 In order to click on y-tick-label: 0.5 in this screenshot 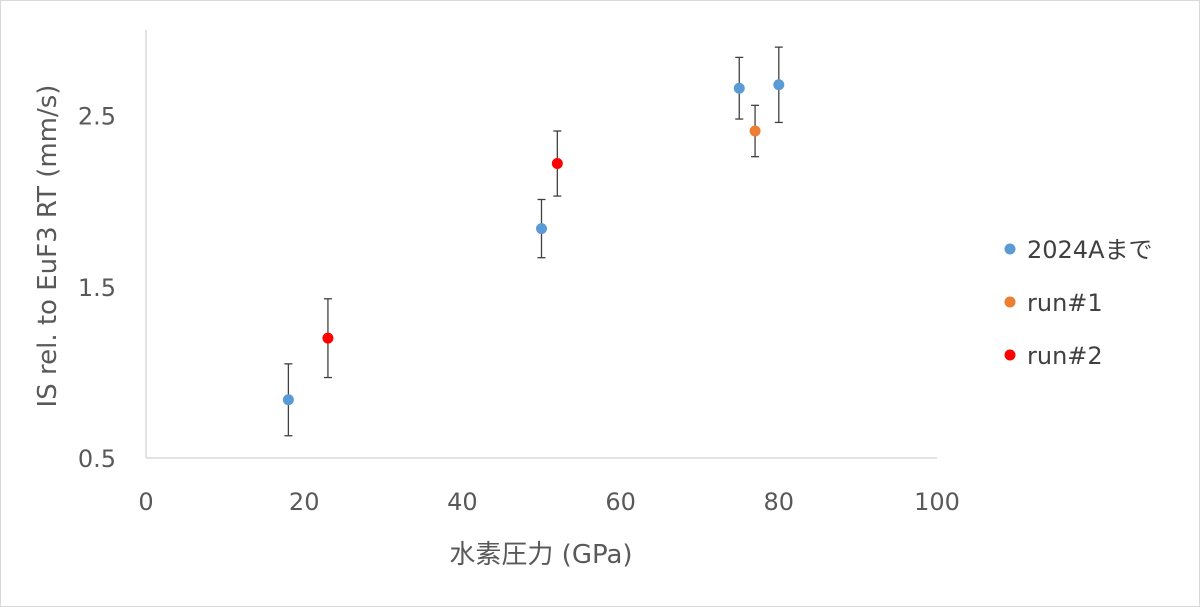, I will do `click(97, 459)`.